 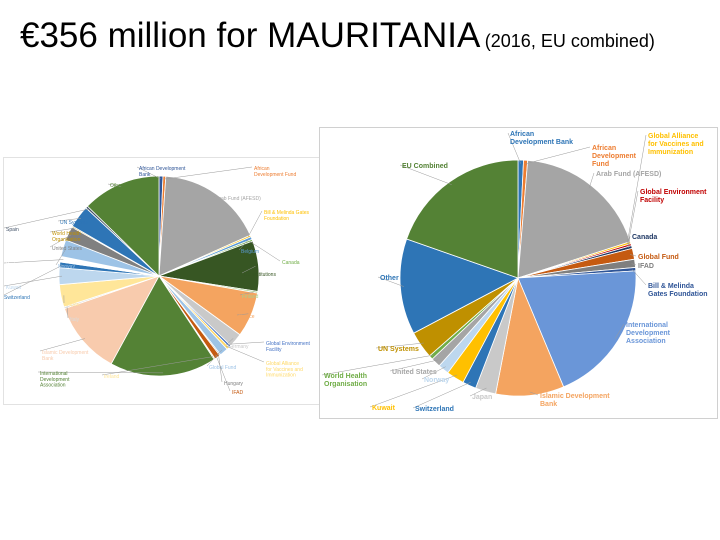 I want to click on leader-line-finland, so click(x=247, y=293).